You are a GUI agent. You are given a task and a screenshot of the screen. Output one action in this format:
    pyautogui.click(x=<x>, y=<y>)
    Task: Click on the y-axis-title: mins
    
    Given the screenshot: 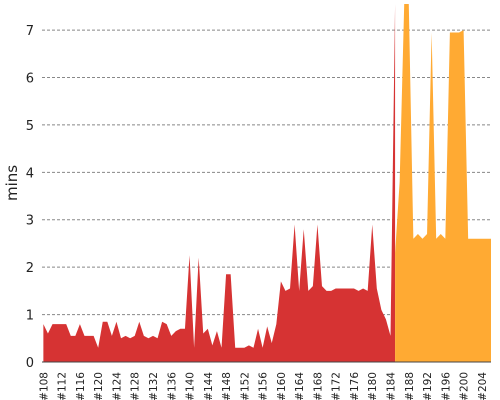 What is the action you would take?
    pyautogui.click(x=12, y=183)
    